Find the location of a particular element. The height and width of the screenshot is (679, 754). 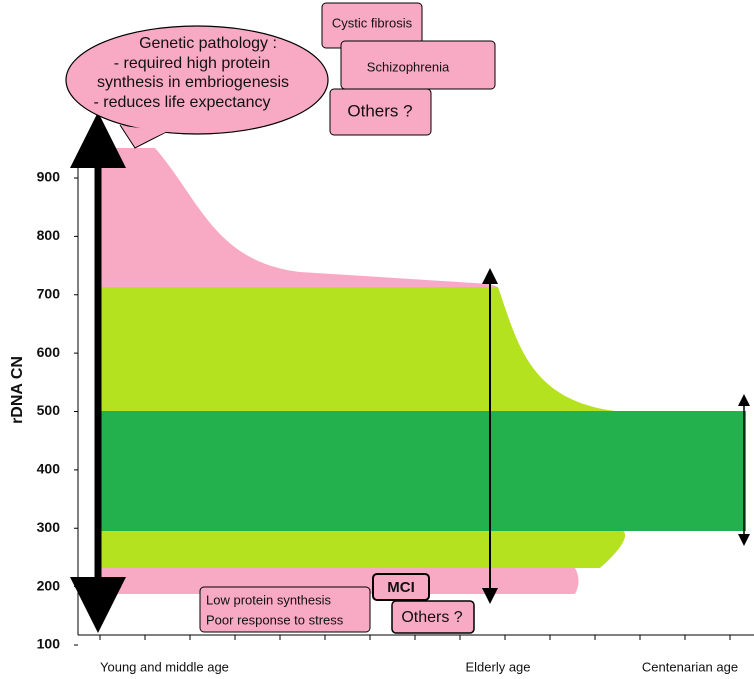

box-text: Schizophrenia is located at coordinates (408, 66).